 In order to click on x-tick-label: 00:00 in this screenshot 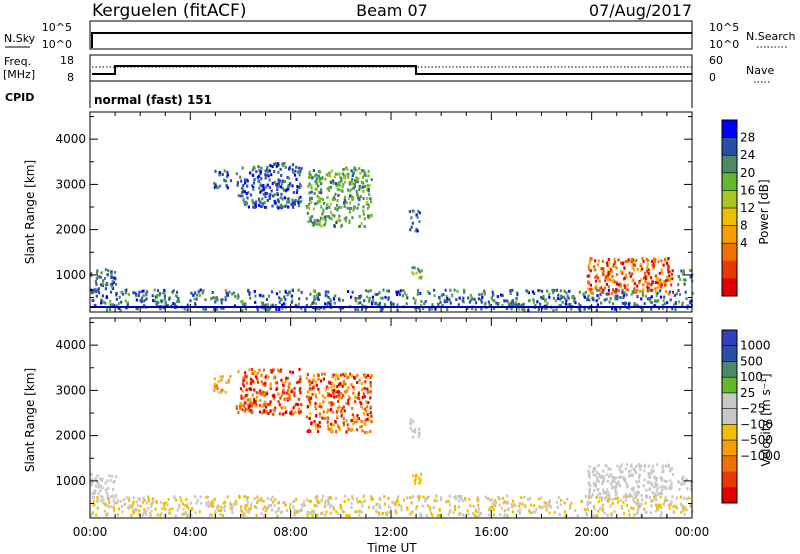, I will do `click(90, 532)`.